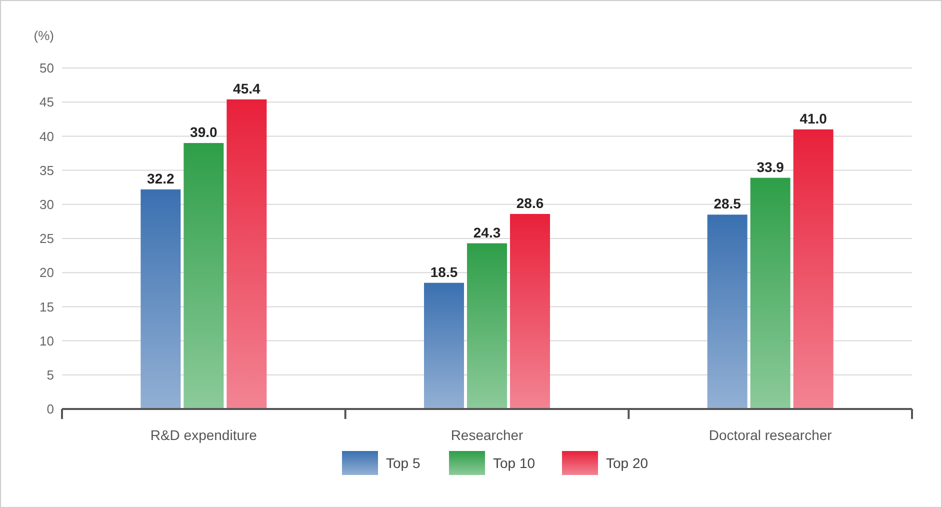  I want to click on data-label: 28.5, so click(728, 204).